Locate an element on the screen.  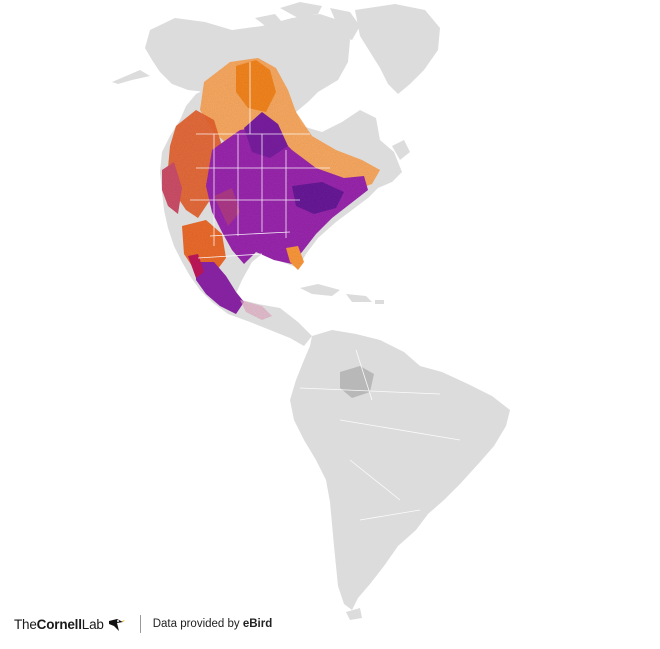
footer-divider is located at coordinates (140, 624).